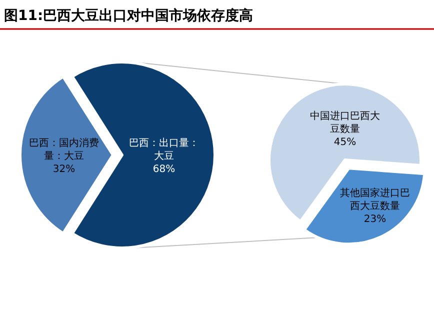  I want to click on data-label: 45%, so click(345, 142).